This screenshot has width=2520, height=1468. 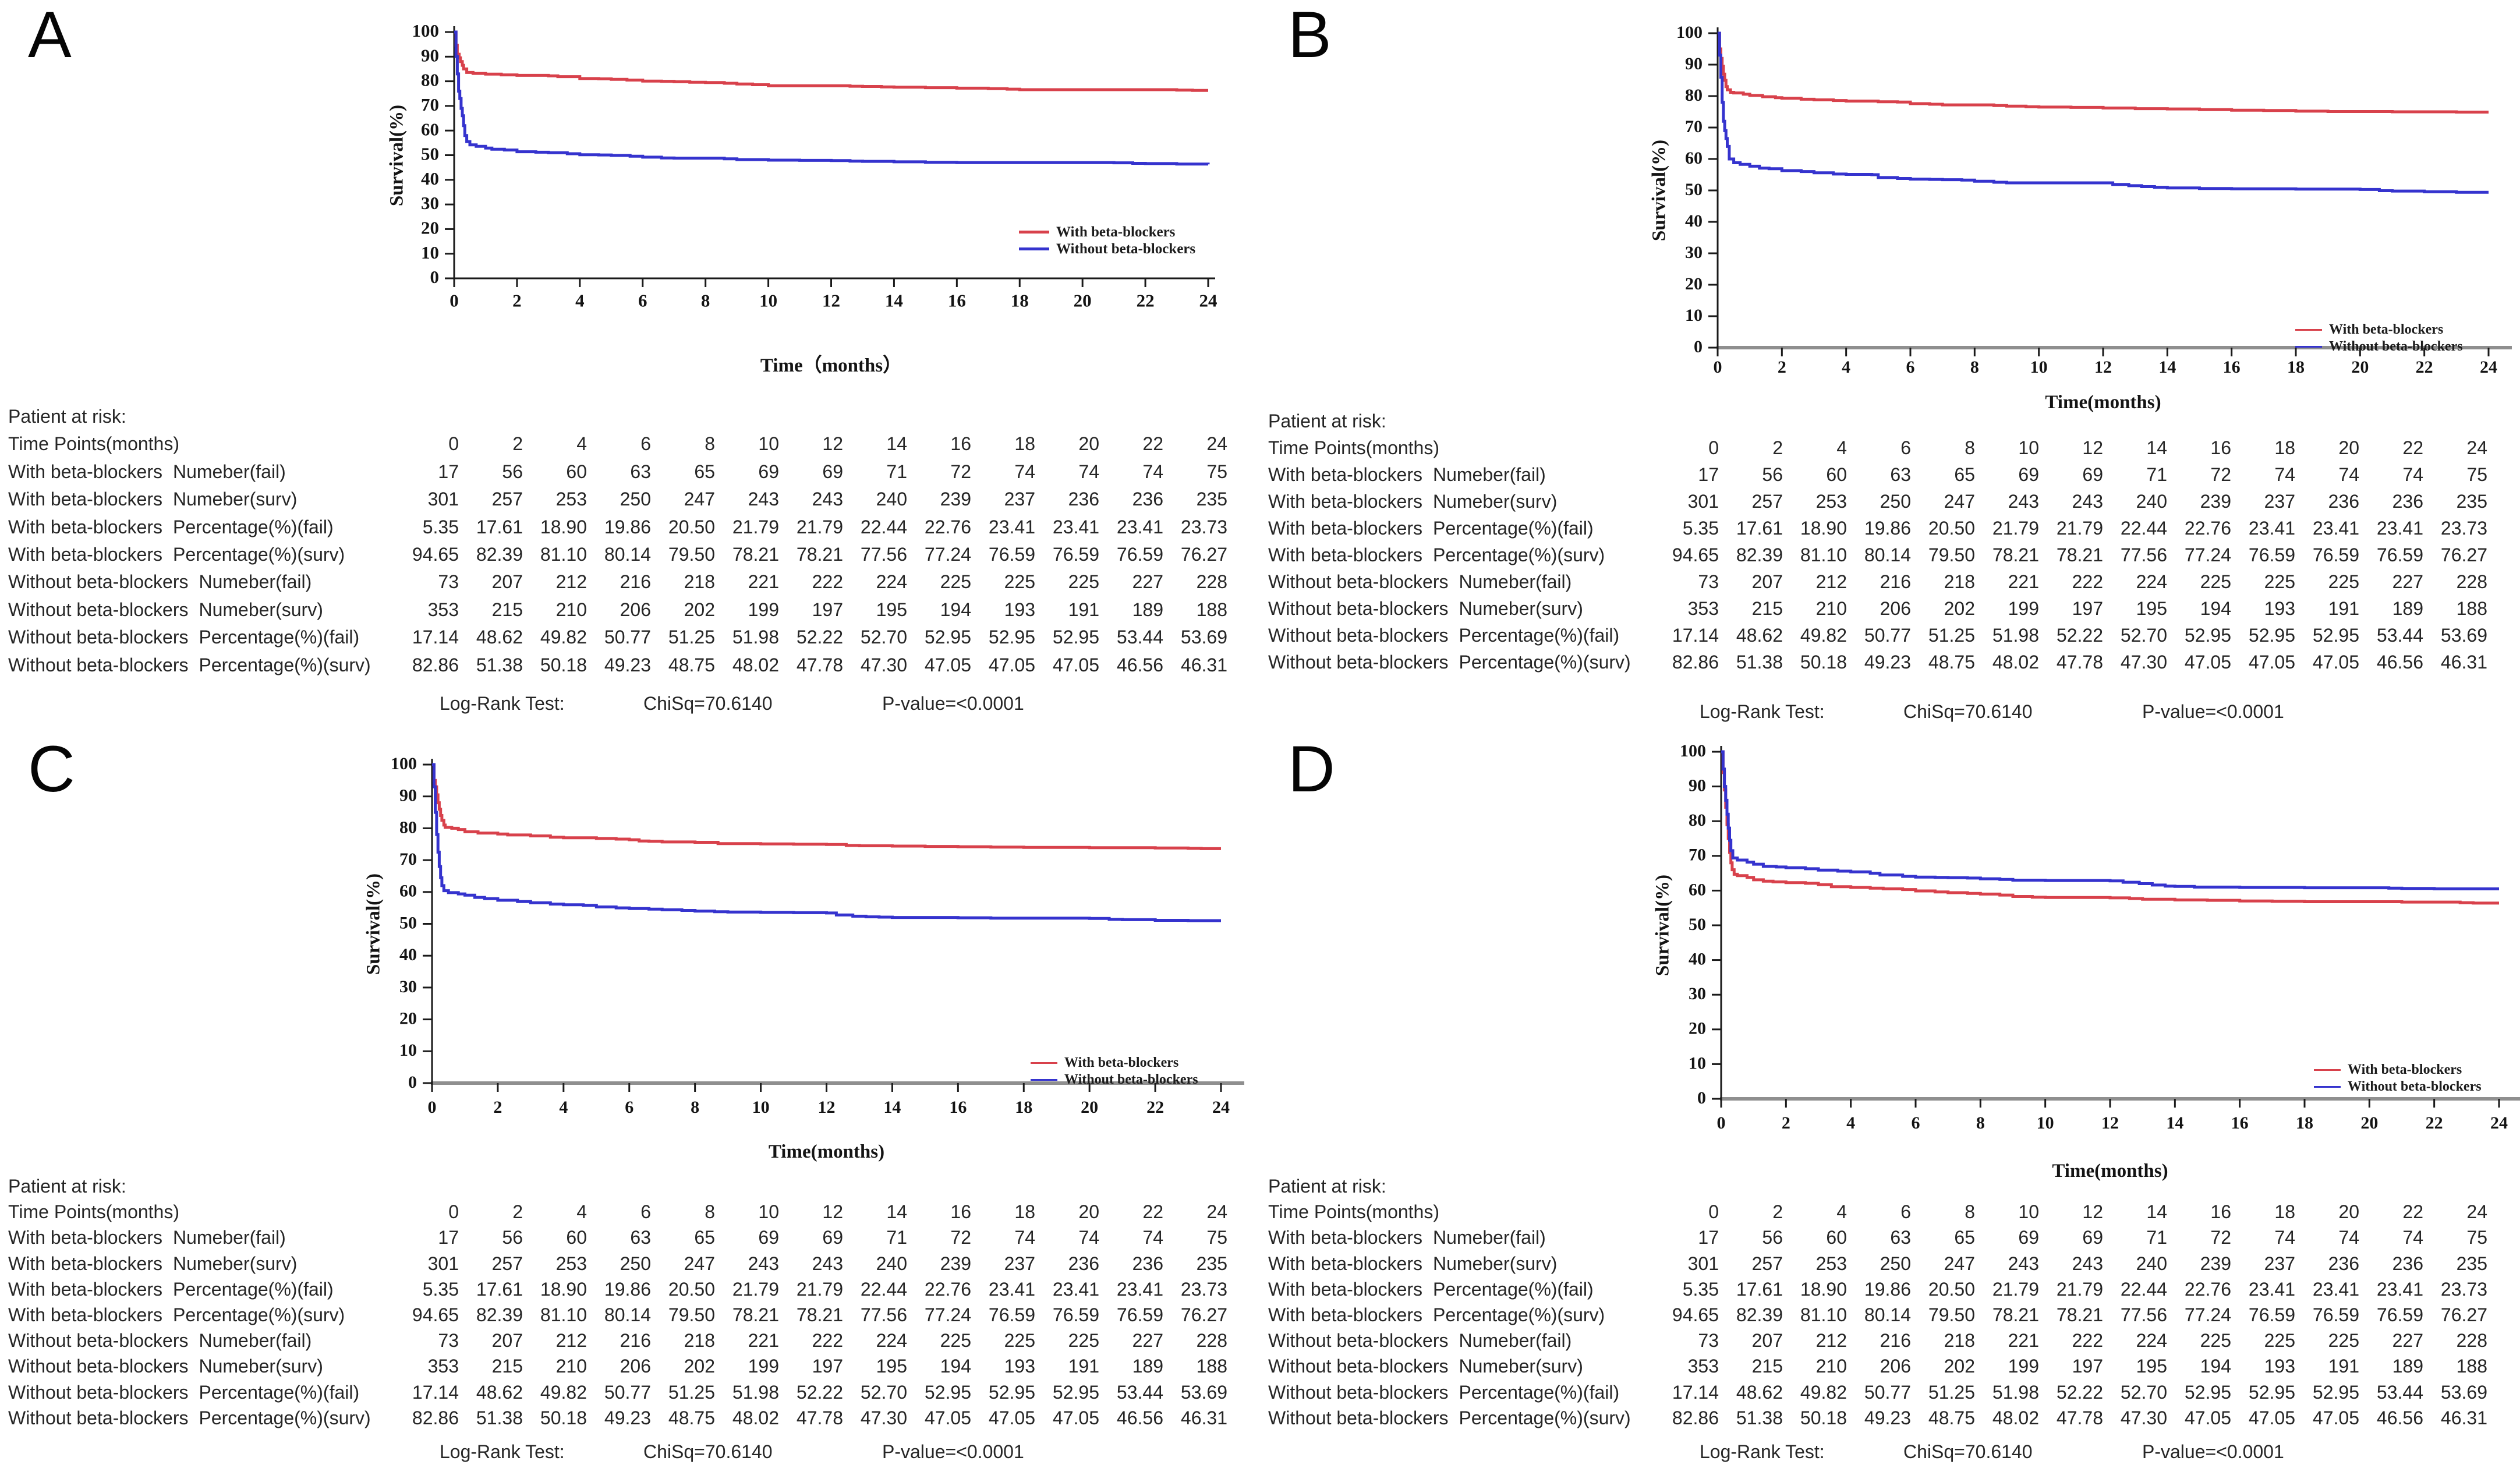 I want to click on risk-cell: 74, so click(x=2412, y=474).